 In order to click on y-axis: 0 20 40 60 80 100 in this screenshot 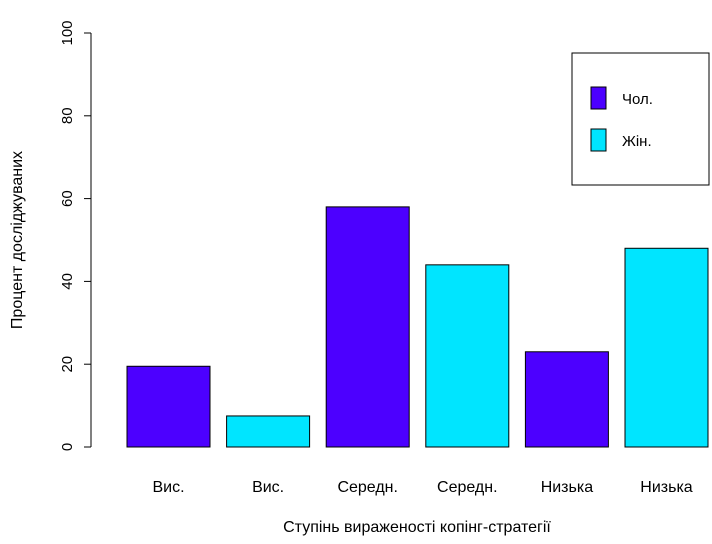, I will do `click(75, 235)`.